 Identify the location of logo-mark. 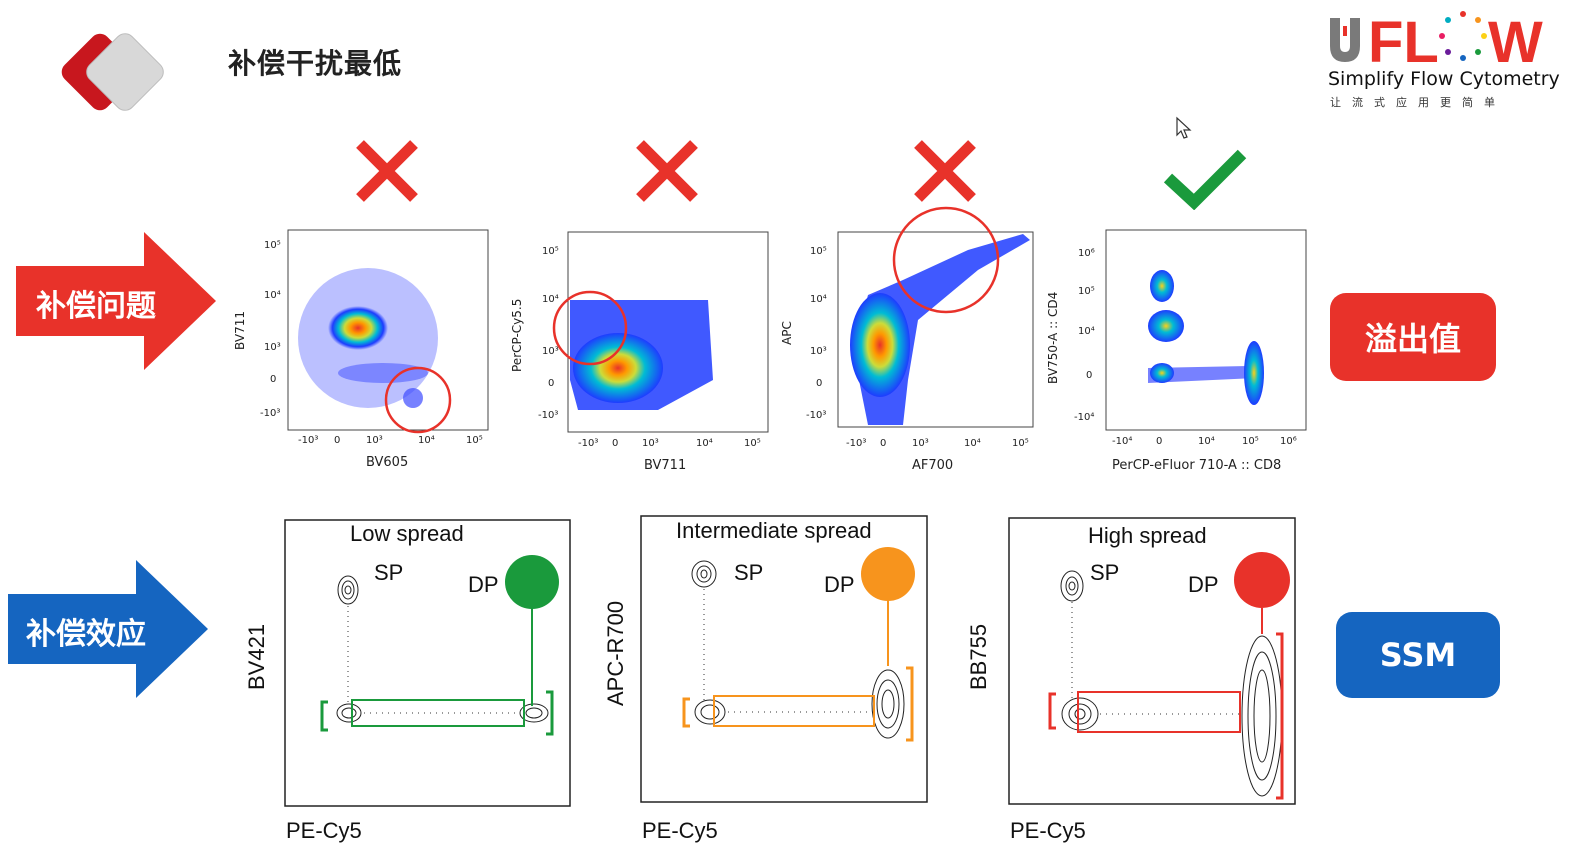
(112, 72).